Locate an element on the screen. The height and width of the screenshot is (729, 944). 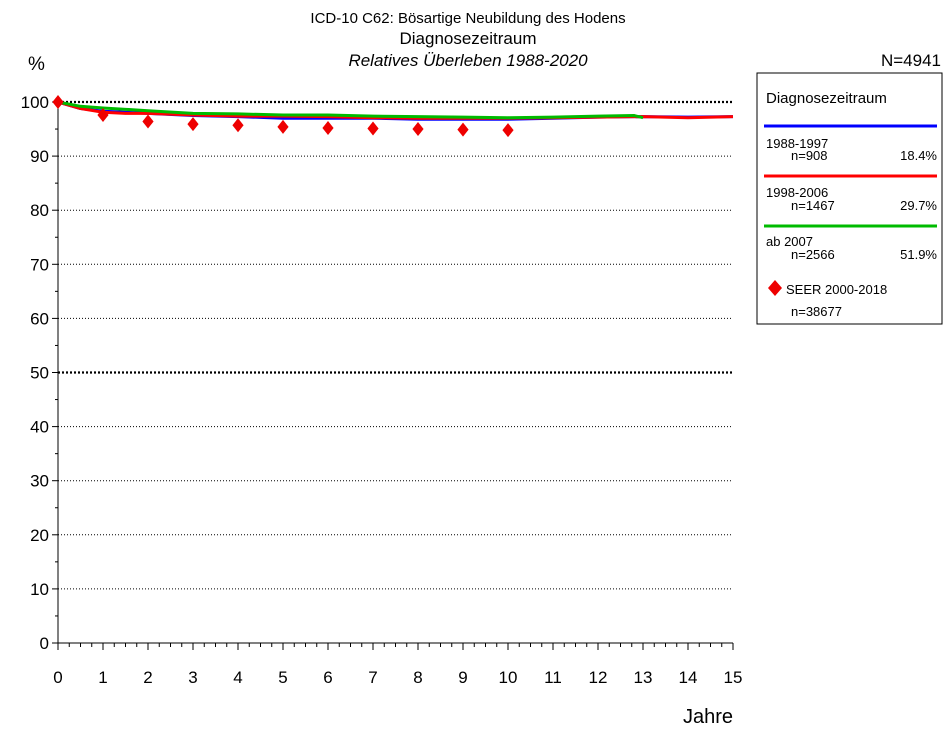
legend-pct-1988-1997: 18.4% is located at coordinates (918, 155).